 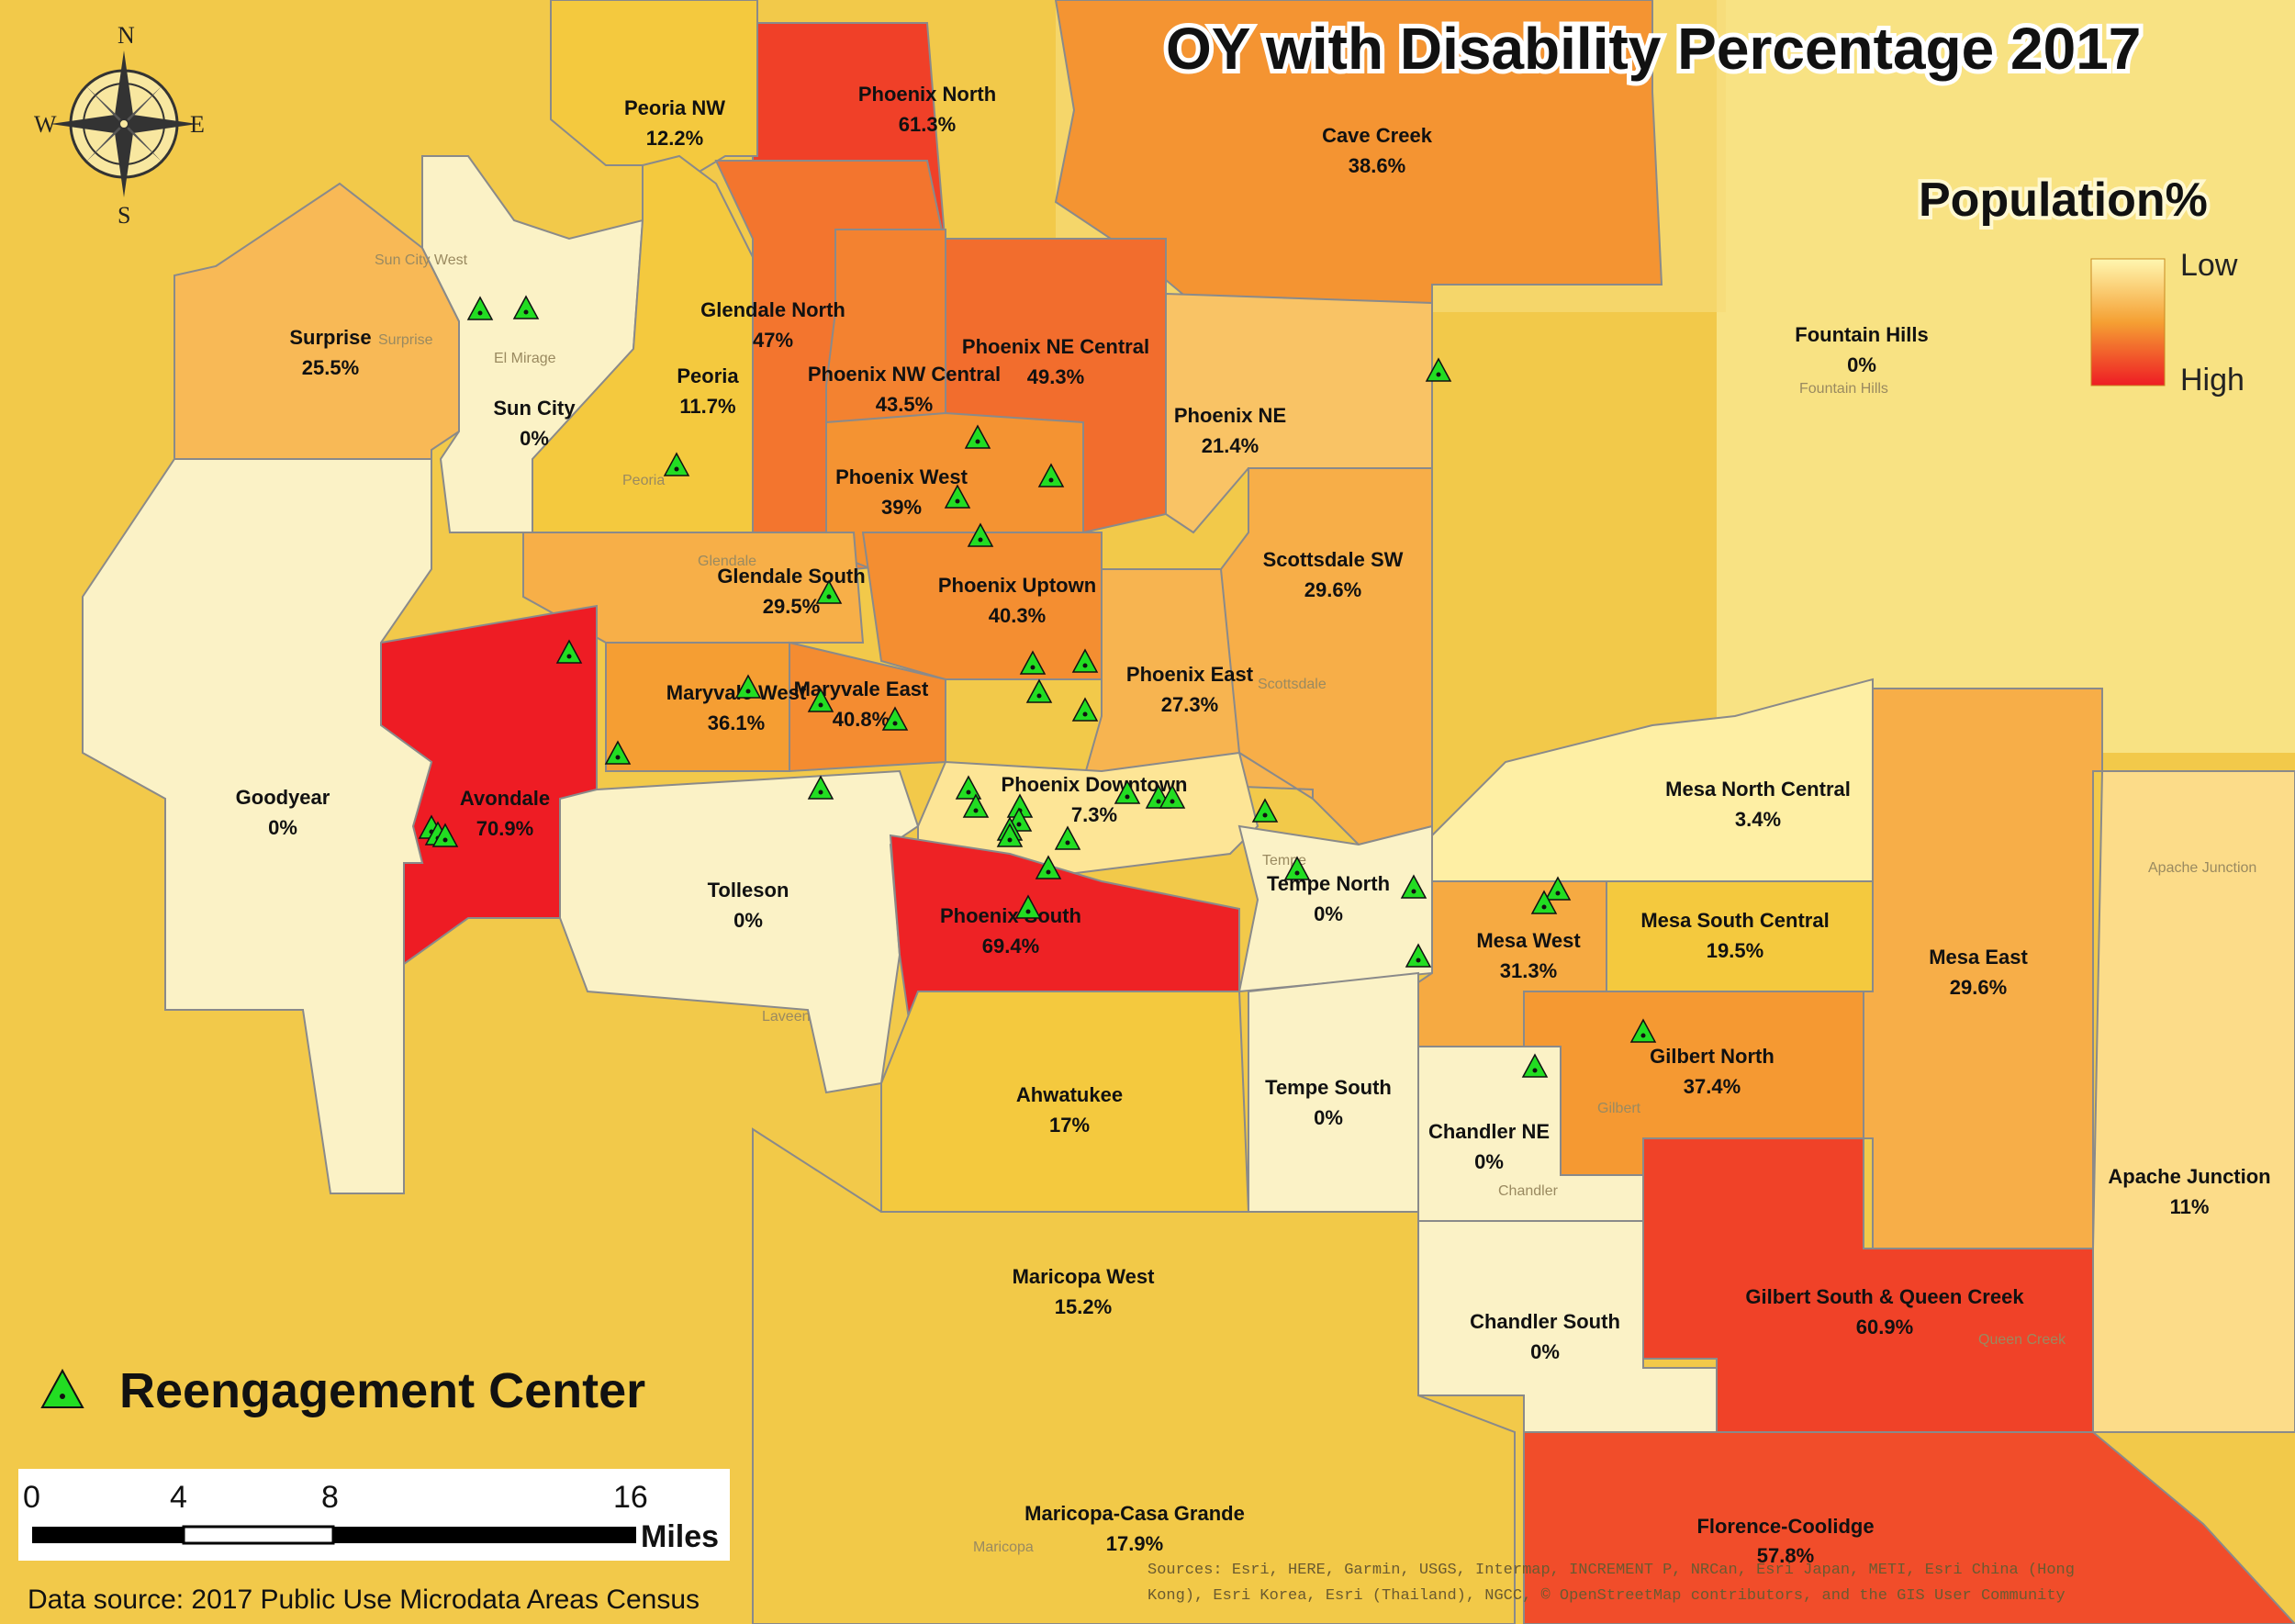 What do you see at coordinates (773, 340) in the screenshot?
I see `region-pct-glendale-north: 47%` at bounding box center [773, 340].